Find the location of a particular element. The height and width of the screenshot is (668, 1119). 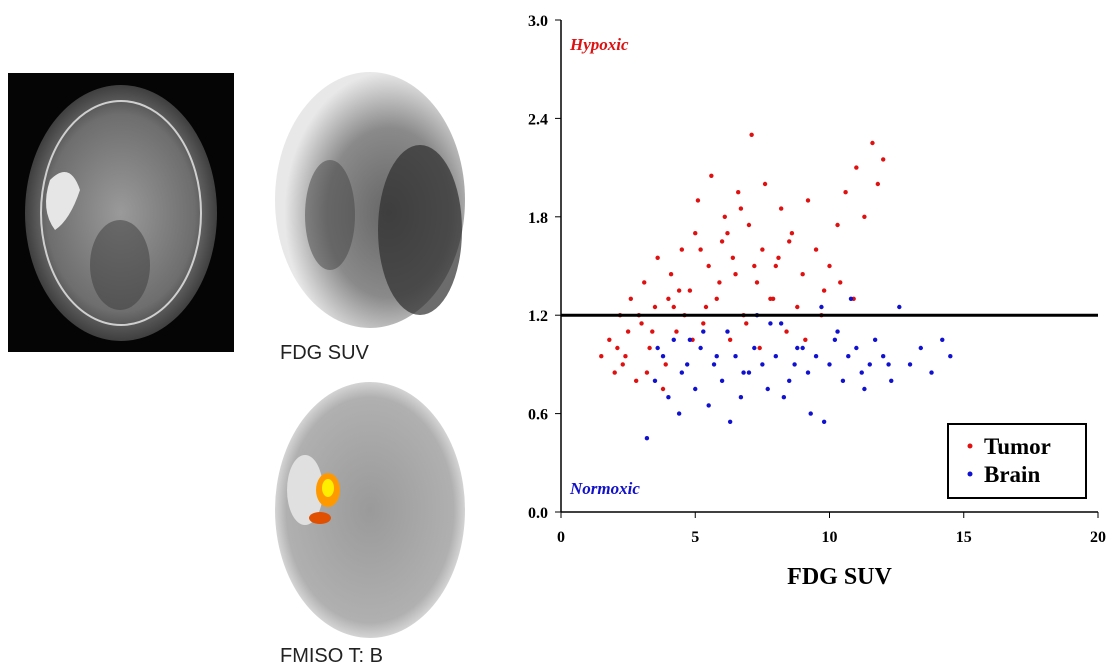

image-caption: FMISO T: B is located at coordinates (331, 656).